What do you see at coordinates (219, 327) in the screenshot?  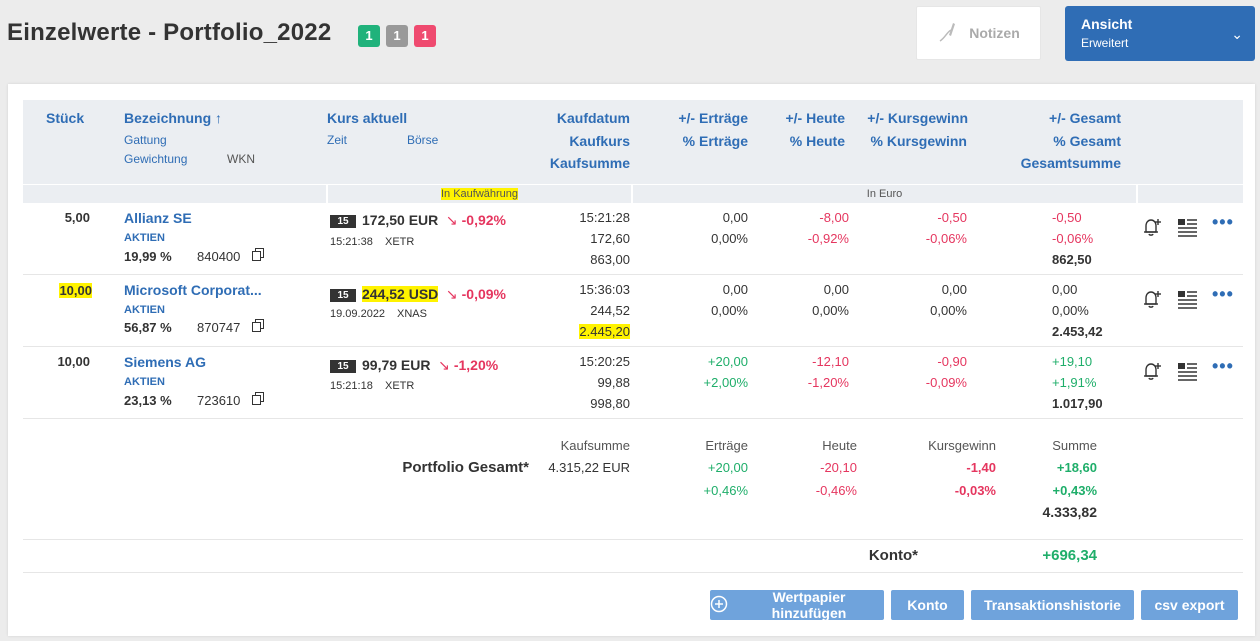 I see `row-wkn: 870747` at bounding box center [219, 327].